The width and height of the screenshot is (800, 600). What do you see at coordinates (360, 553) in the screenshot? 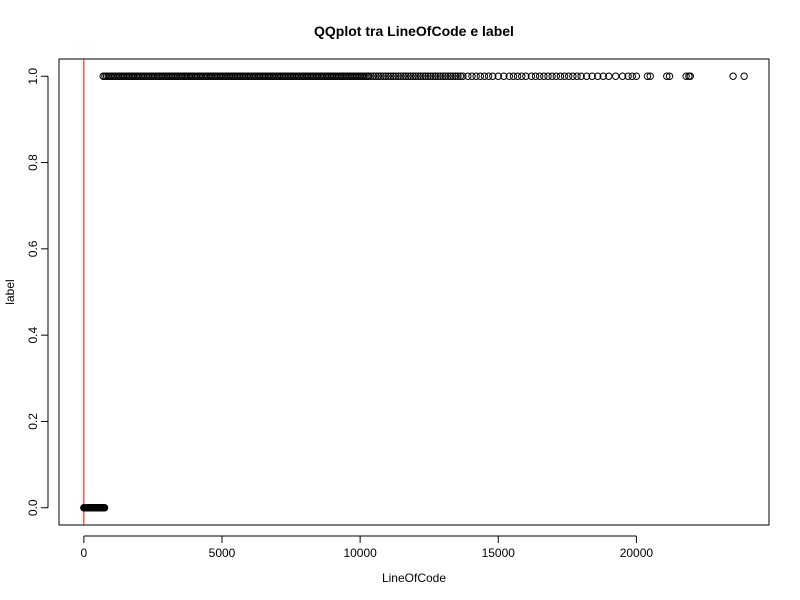
I see `x-tick-label: 10000` at bounding box center [360, 553].